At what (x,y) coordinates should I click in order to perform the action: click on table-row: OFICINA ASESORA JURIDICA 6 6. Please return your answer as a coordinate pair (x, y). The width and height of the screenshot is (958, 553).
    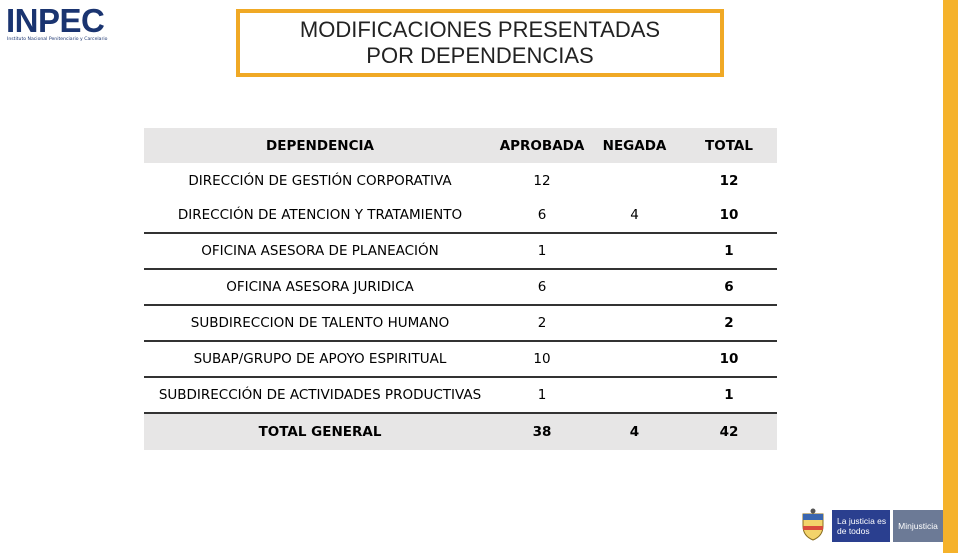
    Looking at the image, I should click on (460, 287).